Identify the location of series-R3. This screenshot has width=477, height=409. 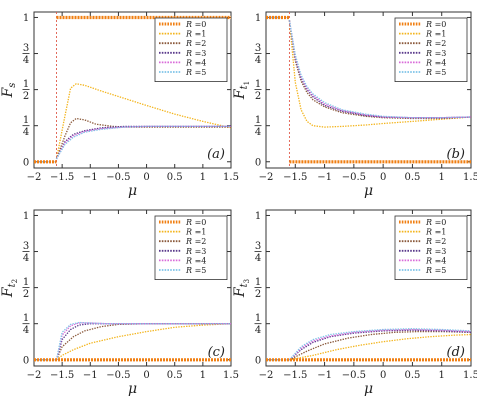
(132, 144).